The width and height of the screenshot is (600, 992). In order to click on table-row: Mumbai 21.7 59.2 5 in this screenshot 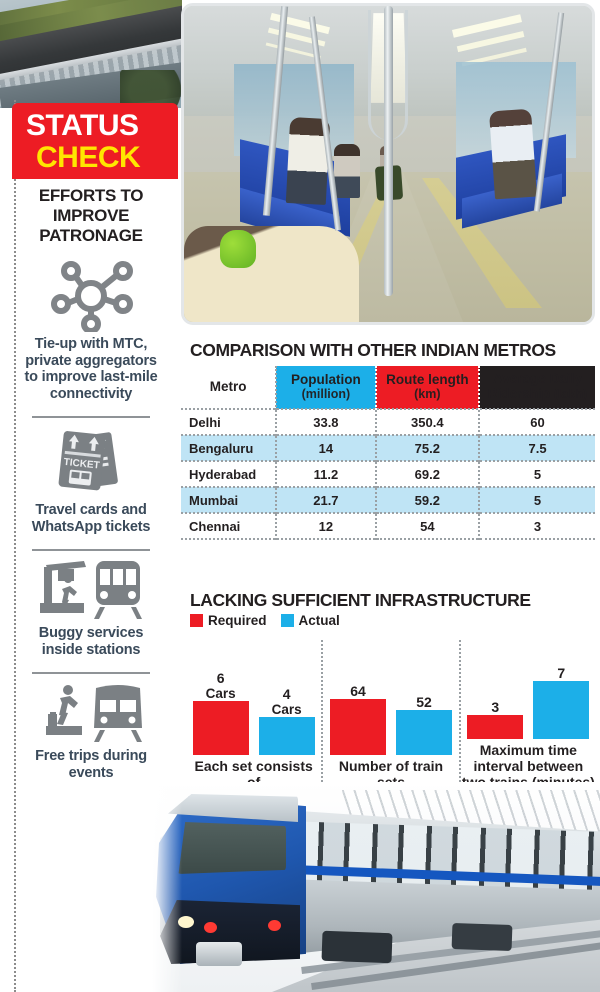, I will do `click(388, 500)`.